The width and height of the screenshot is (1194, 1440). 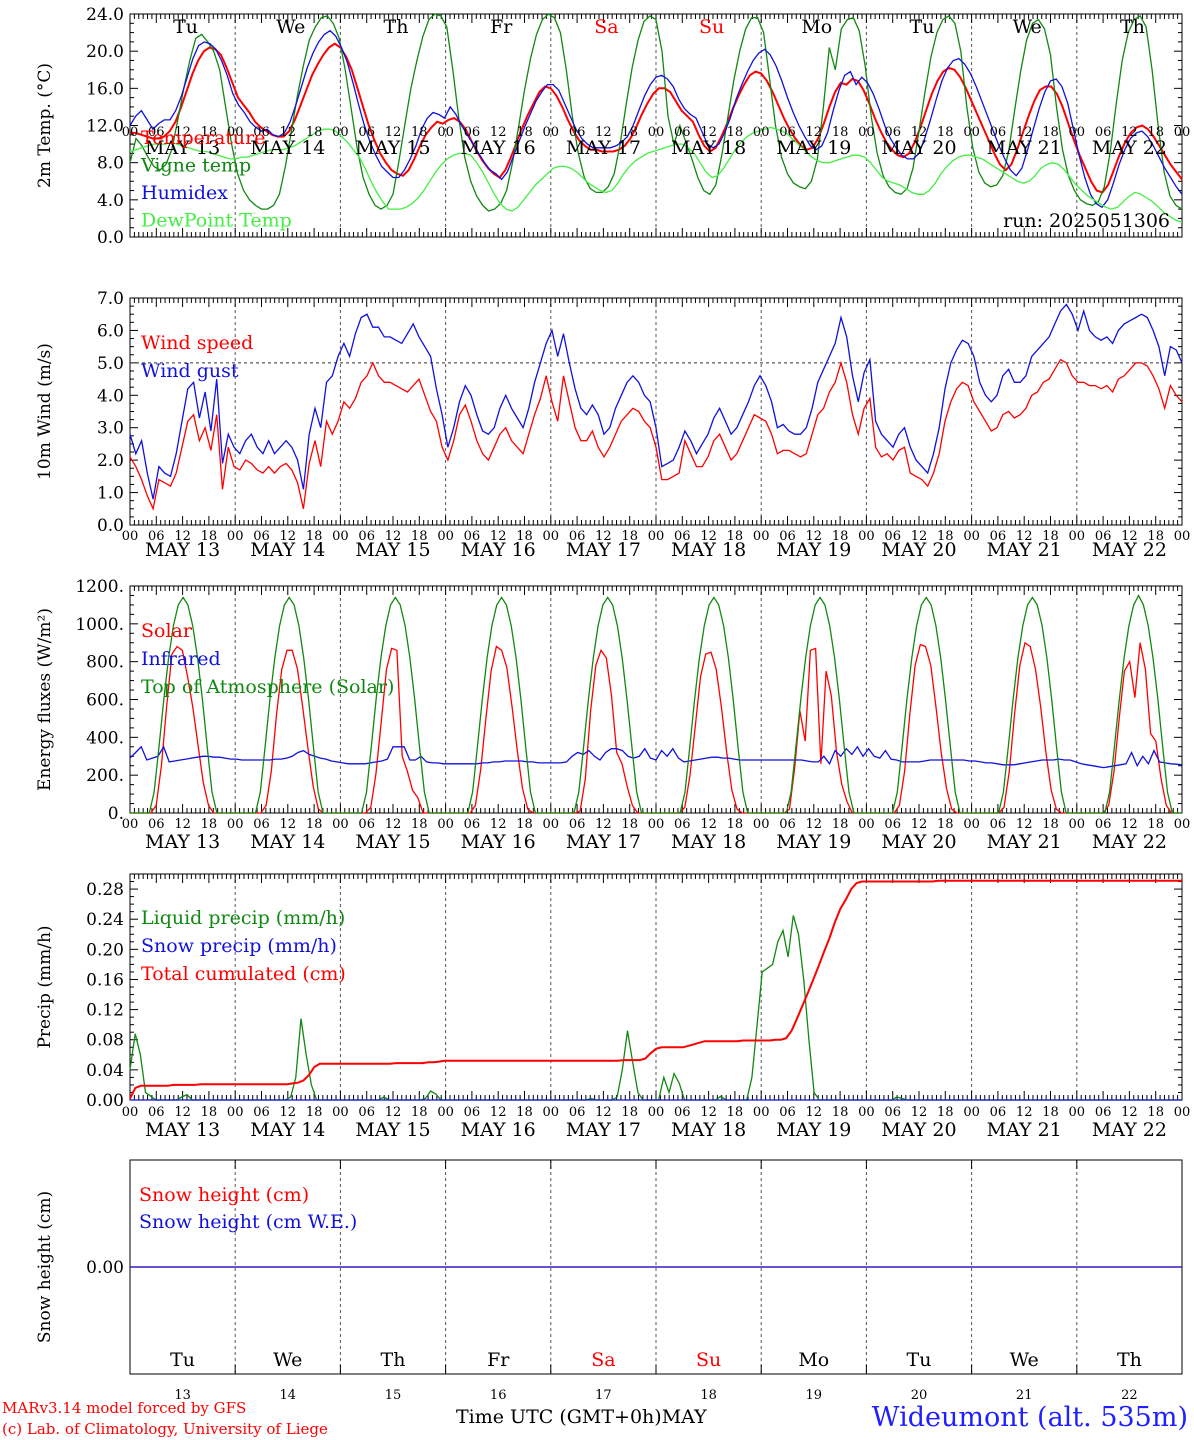 What do you see at coordinates (184, 193) in the screenshot?
I see `legend-entry: Humidex` at bounding box center [184, 193].